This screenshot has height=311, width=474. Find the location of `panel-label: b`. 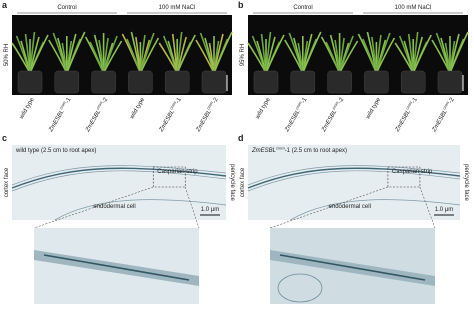

panel-label: b is located at coordinates (241, 5).